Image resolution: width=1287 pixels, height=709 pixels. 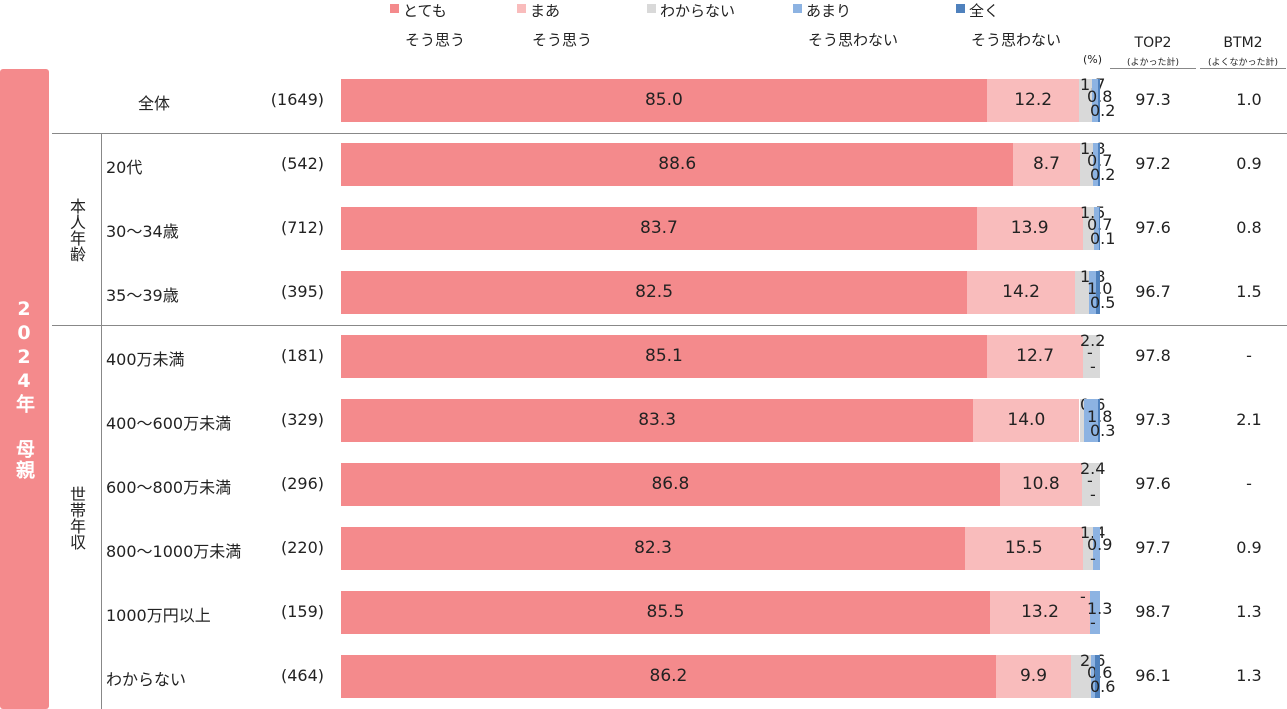 What do you see at coordinates (1153, 68) in the screenshot?
I see `top2-underline` at bounding box center [1153, 68].